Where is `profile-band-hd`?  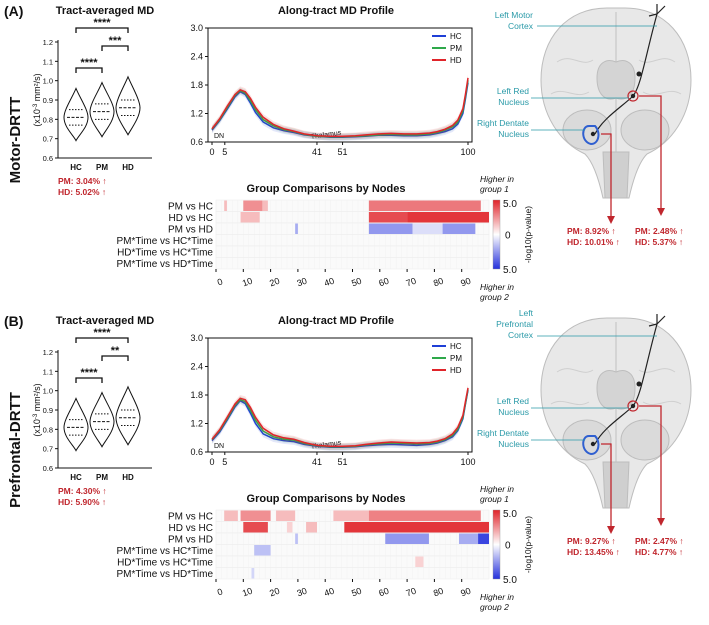
profile-band-hd is located at coordinates (340, 417).